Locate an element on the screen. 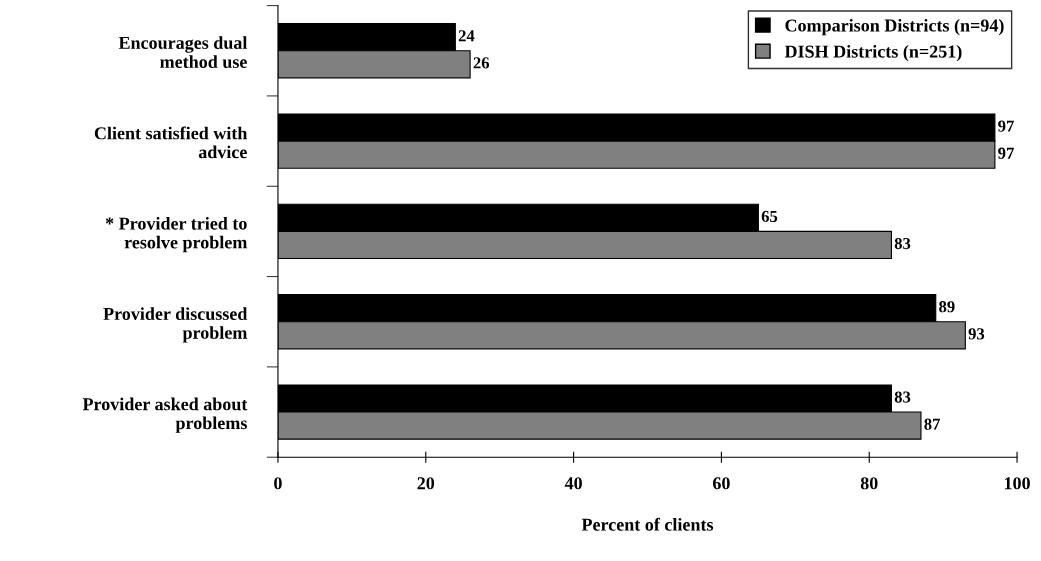 This screenshot has width=1041, height=561. y-tick-label: Provider asked about problems is located at coordinates (165, 415).